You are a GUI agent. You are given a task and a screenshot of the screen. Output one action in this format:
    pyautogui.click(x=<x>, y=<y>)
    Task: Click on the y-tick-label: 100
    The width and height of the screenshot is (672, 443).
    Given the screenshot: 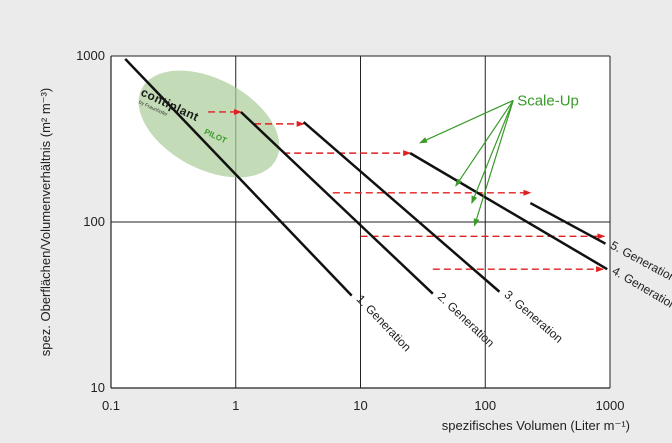 What is the action you would take?
    pyautogui.click(x=94, y=221)
    